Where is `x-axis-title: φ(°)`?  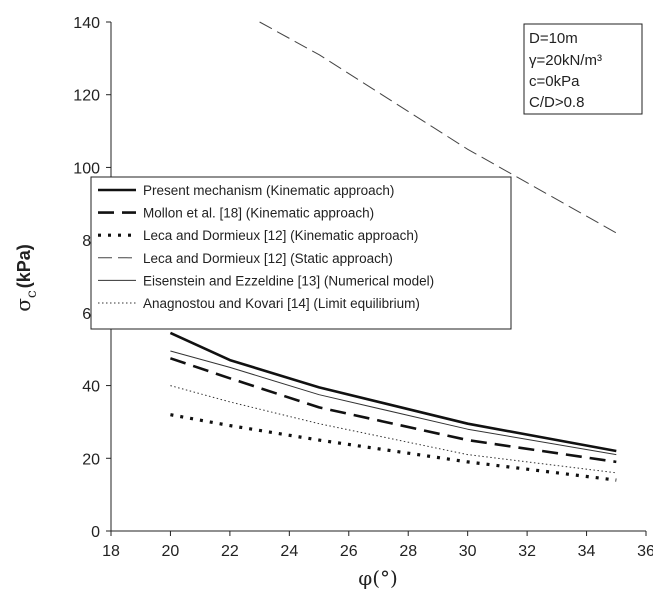 x-axis-title: φ(°) is located at coordinates (378, 578).